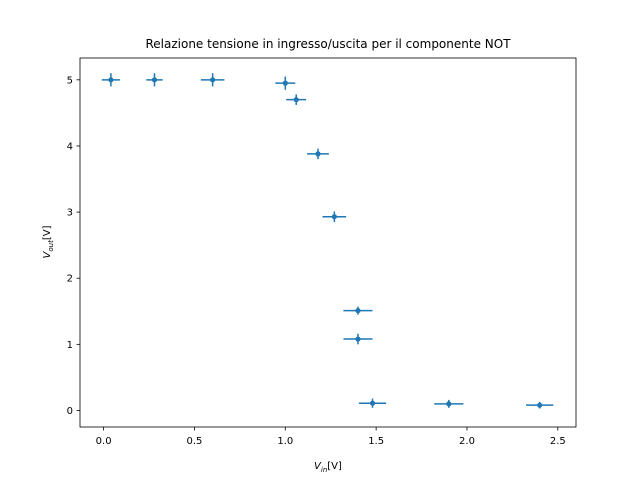  Describe the element at coordinates (47, 254) in the screenshot. I see `y-label-base: V` at that location.